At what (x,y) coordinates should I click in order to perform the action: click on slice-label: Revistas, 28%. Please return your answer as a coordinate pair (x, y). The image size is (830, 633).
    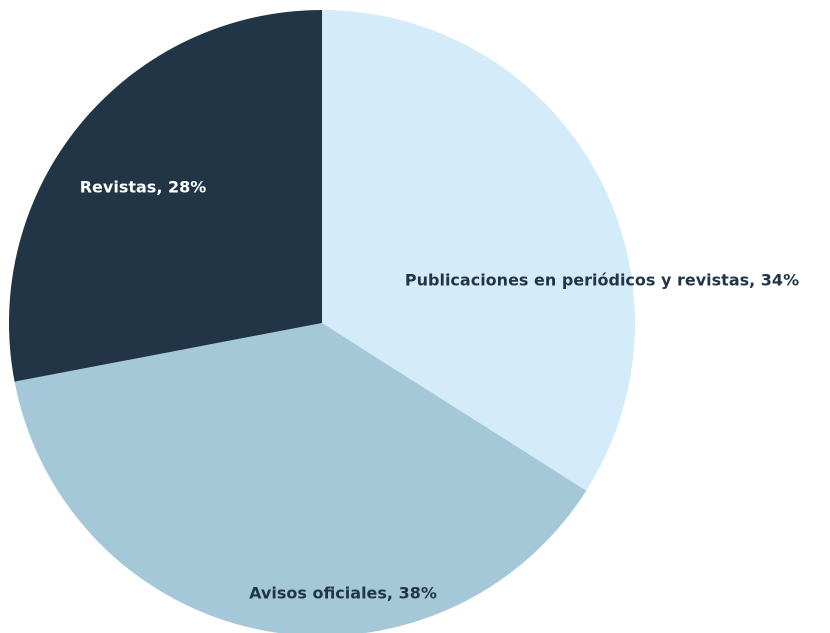
    Looking at the image, I should click on (143, 187).